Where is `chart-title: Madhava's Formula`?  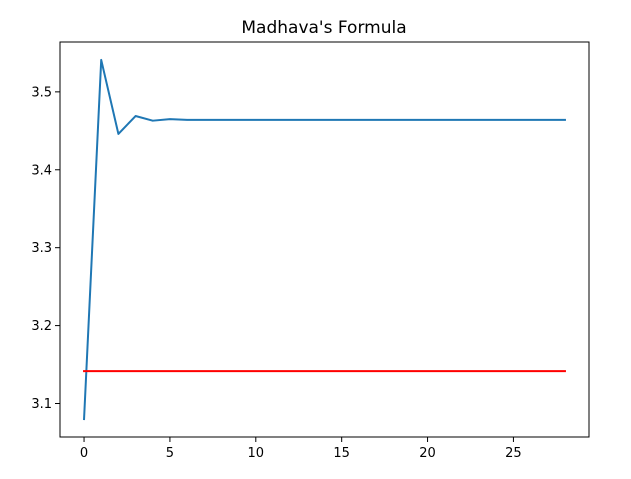
chart-title: Madhava's Formula is located at coordinates (323, 28).